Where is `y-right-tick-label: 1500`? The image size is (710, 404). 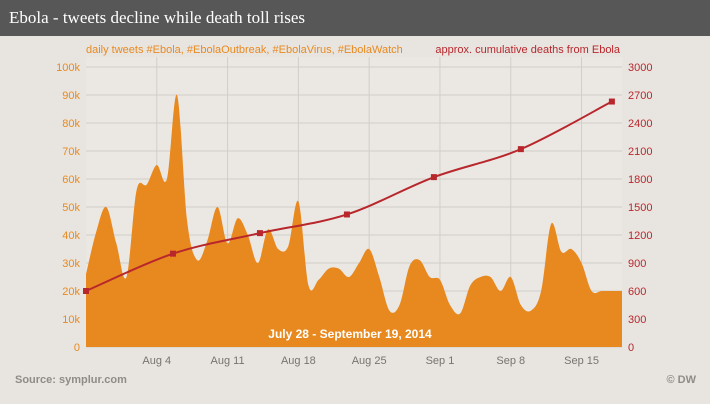
y-right-tick-label: 1500 is located at coordinates (640, 208).